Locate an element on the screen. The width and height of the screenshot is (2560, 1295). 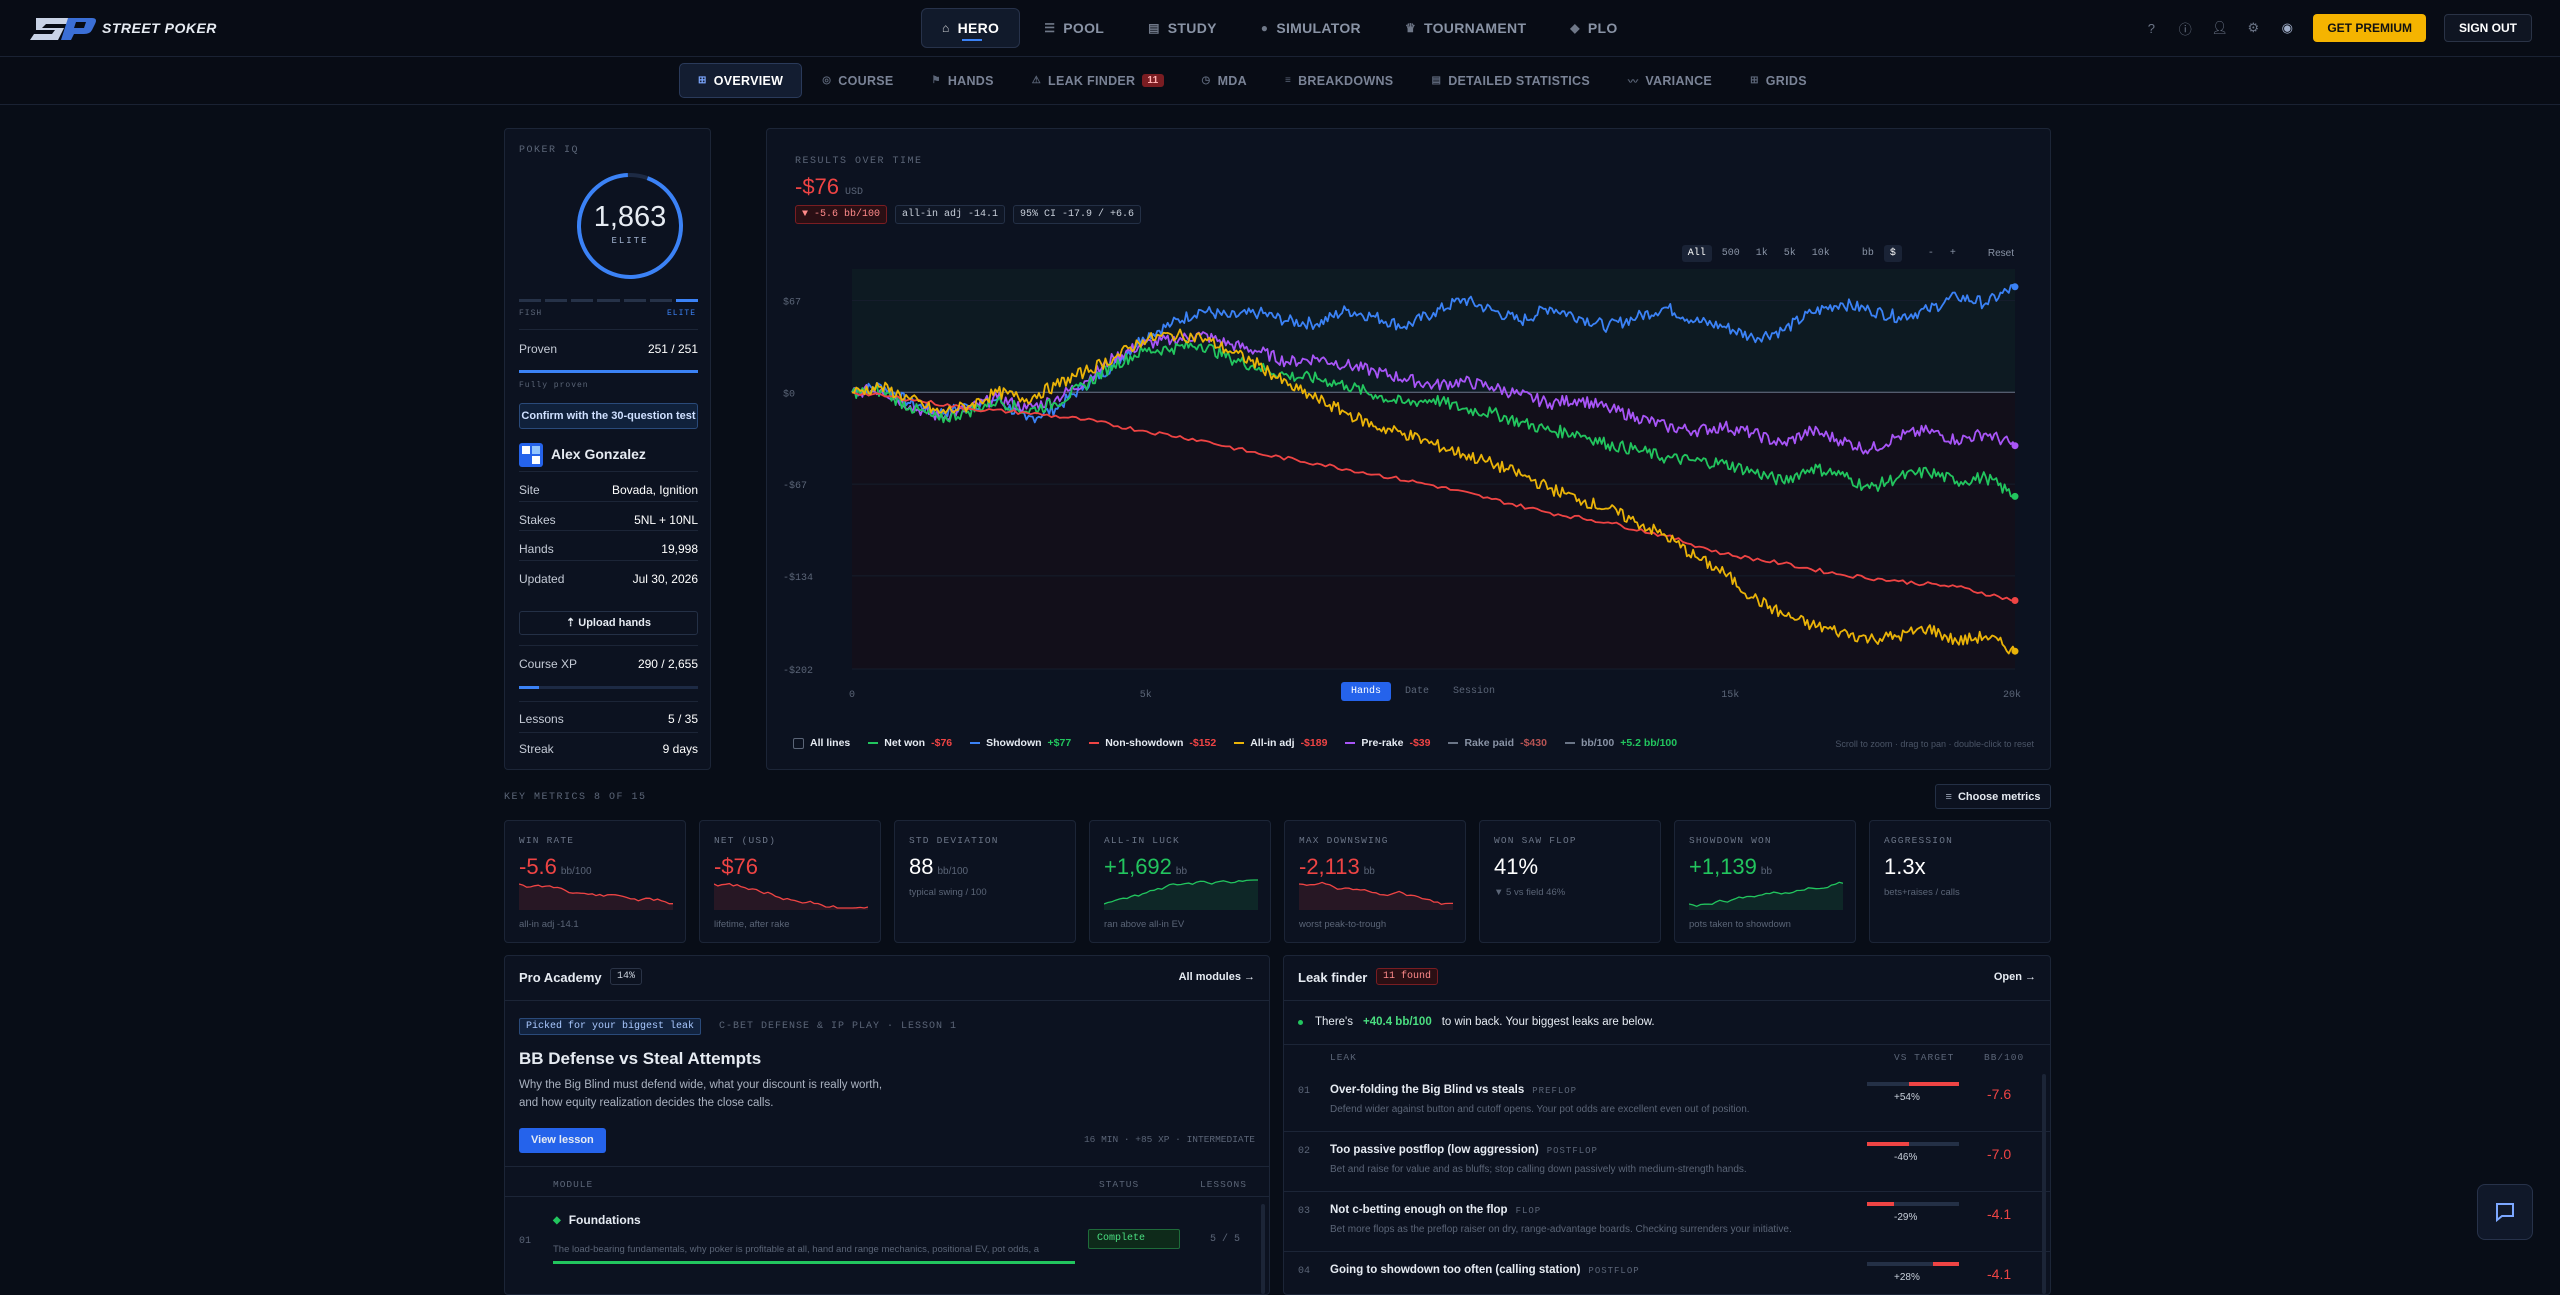
range-1k: 1k is located at coordinates (1761, 253).